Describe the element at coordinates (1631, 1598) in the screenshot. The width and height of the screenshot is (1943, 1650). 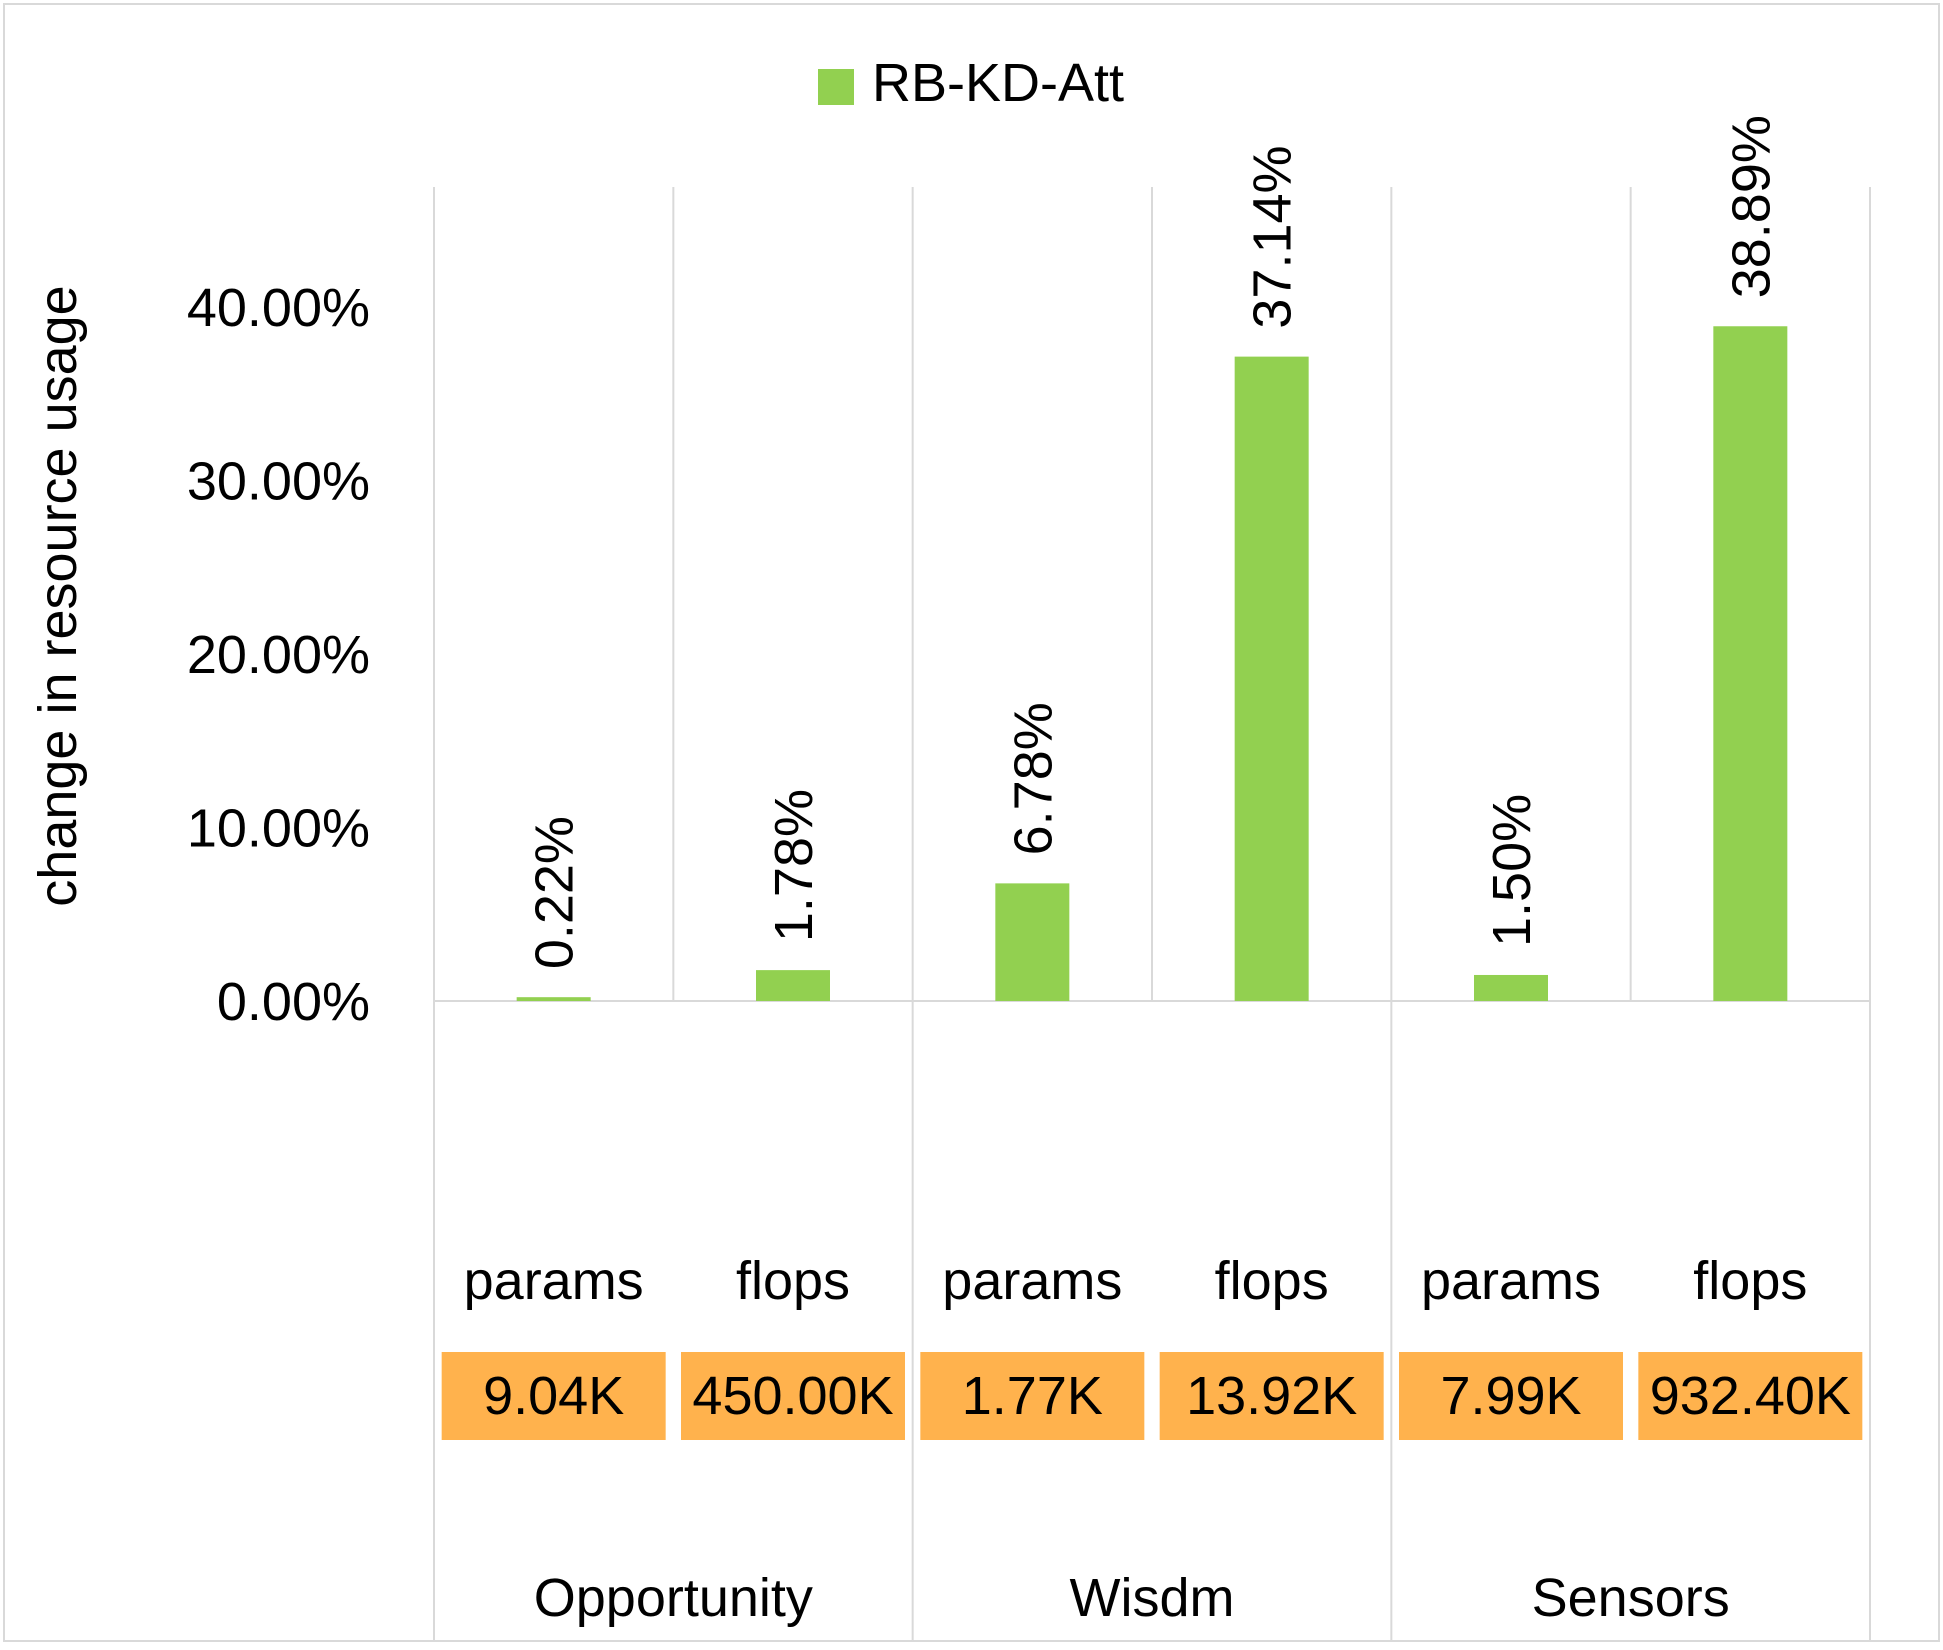
I see `x-group-label: Sensors` at that location.